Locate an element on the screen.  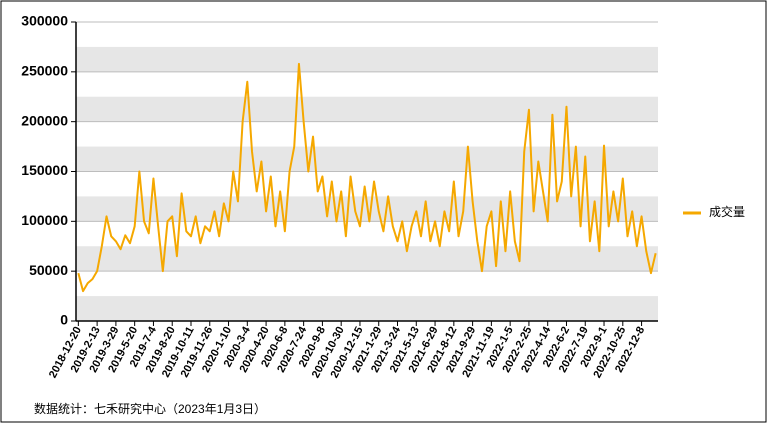
source-note: 数据统计：七禾研究中心（2023年1月3日） is located at coordinates (150, 408).